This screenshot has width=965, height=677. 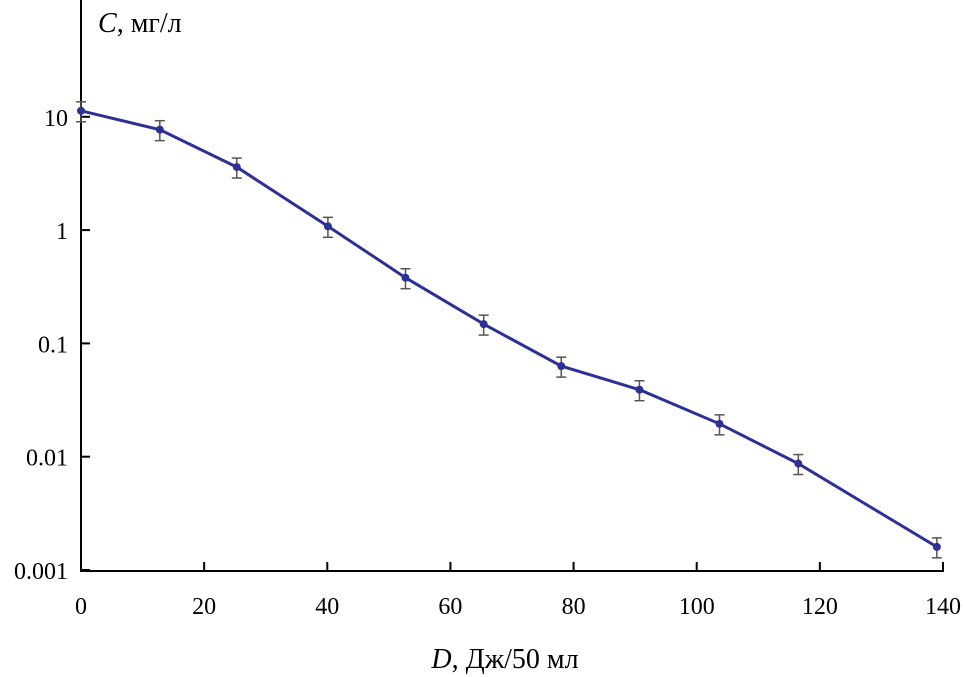 I want to click on x-tick-label: 20, so click(x=204, y=607).